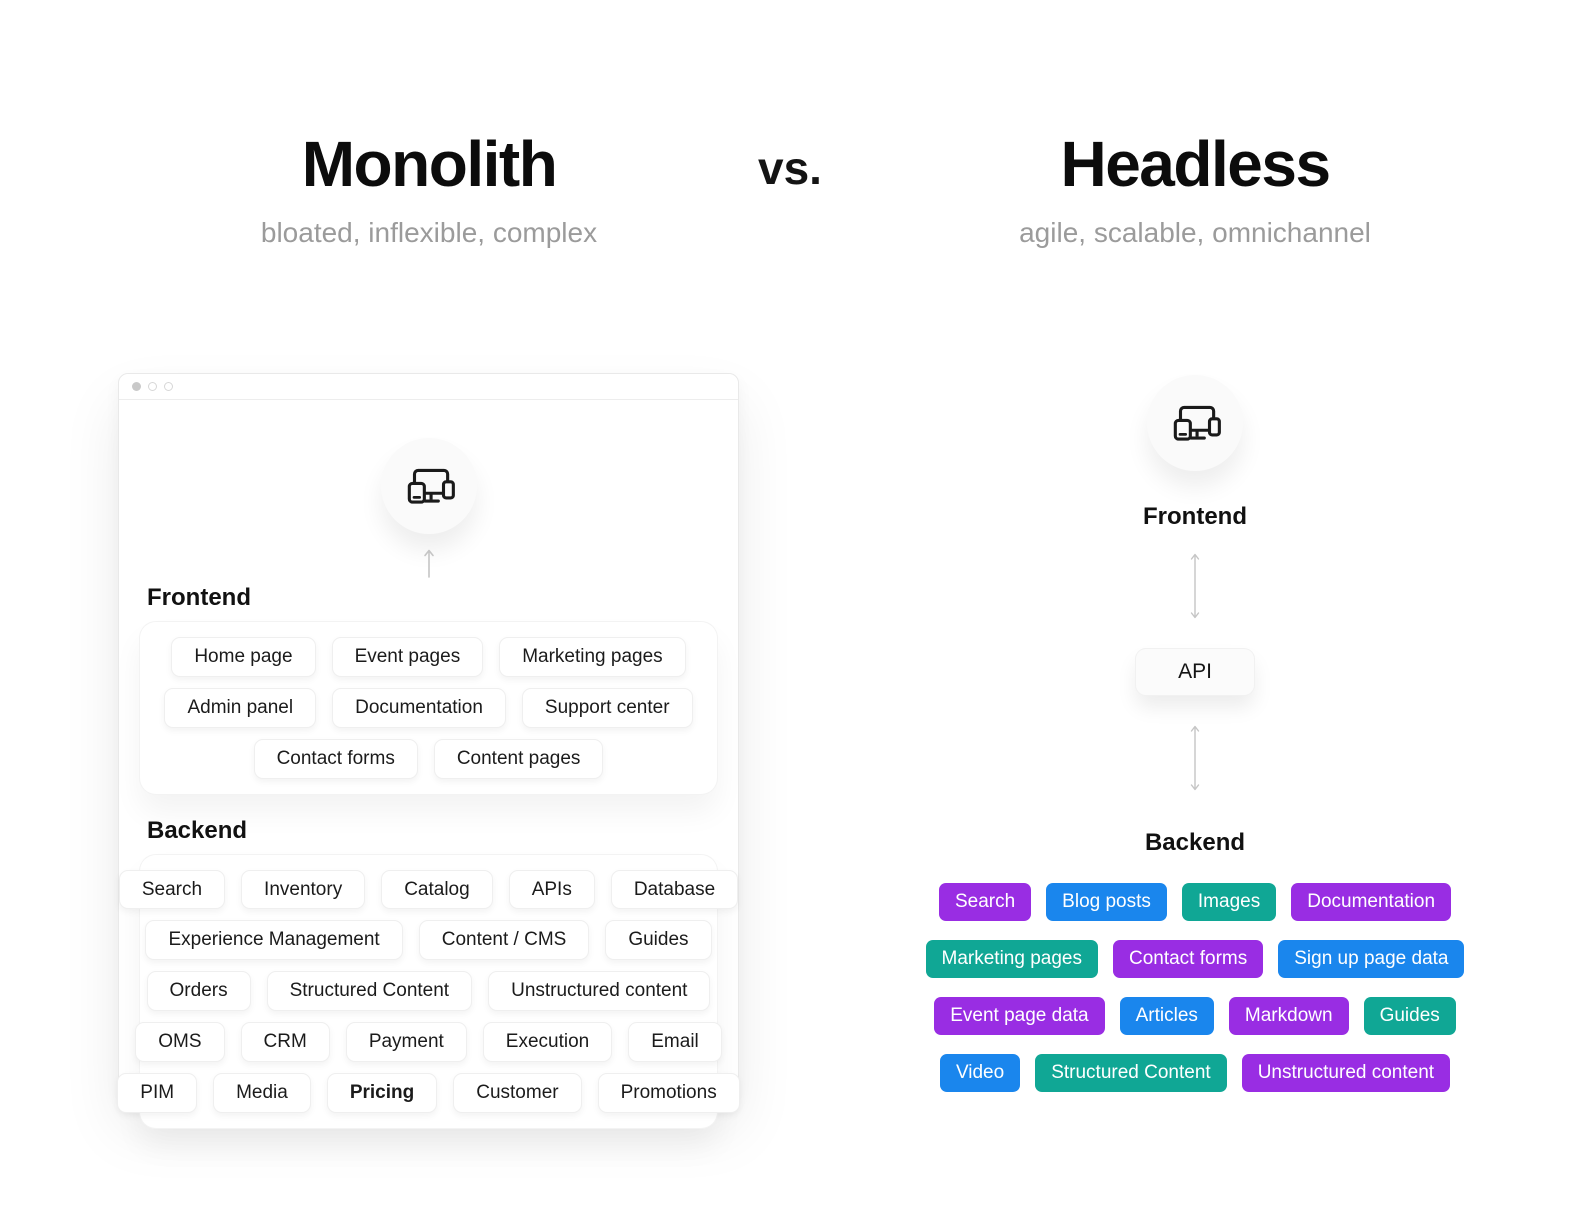  What do you see at coordinates (429, 164) in the screenshot?
I see `monolith-title: Monolith` at bounding box center [429, 164].